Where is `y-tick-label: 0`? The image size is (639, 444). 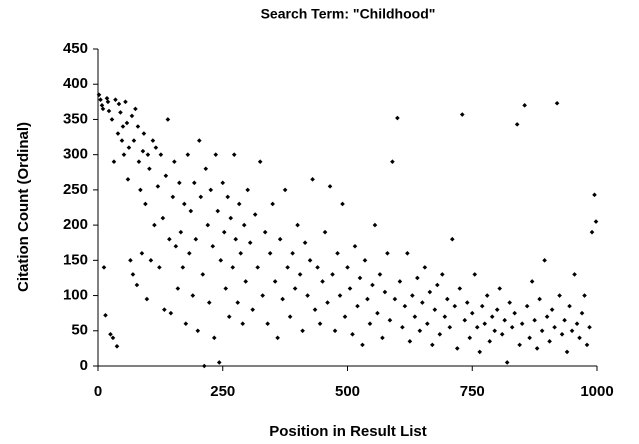
y-tick-label: 0 is located at coordinates (84, 365).